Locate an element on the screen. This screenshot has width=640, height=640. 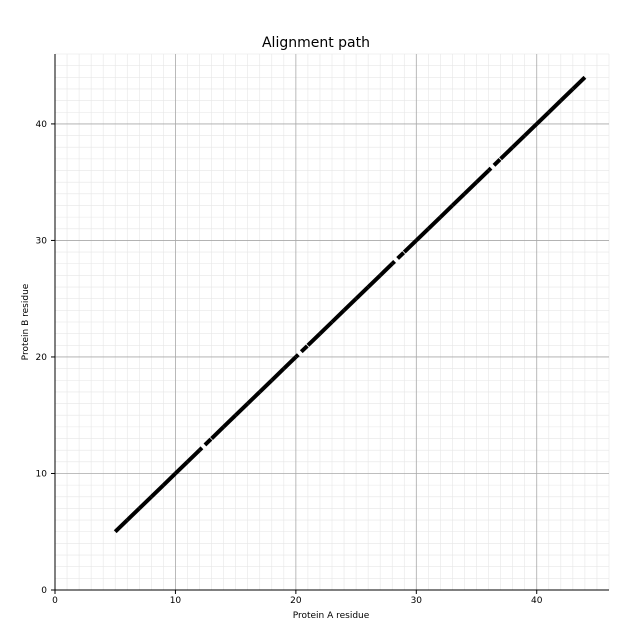
x-tick-label: 10 is located at coordinates (176, 601).